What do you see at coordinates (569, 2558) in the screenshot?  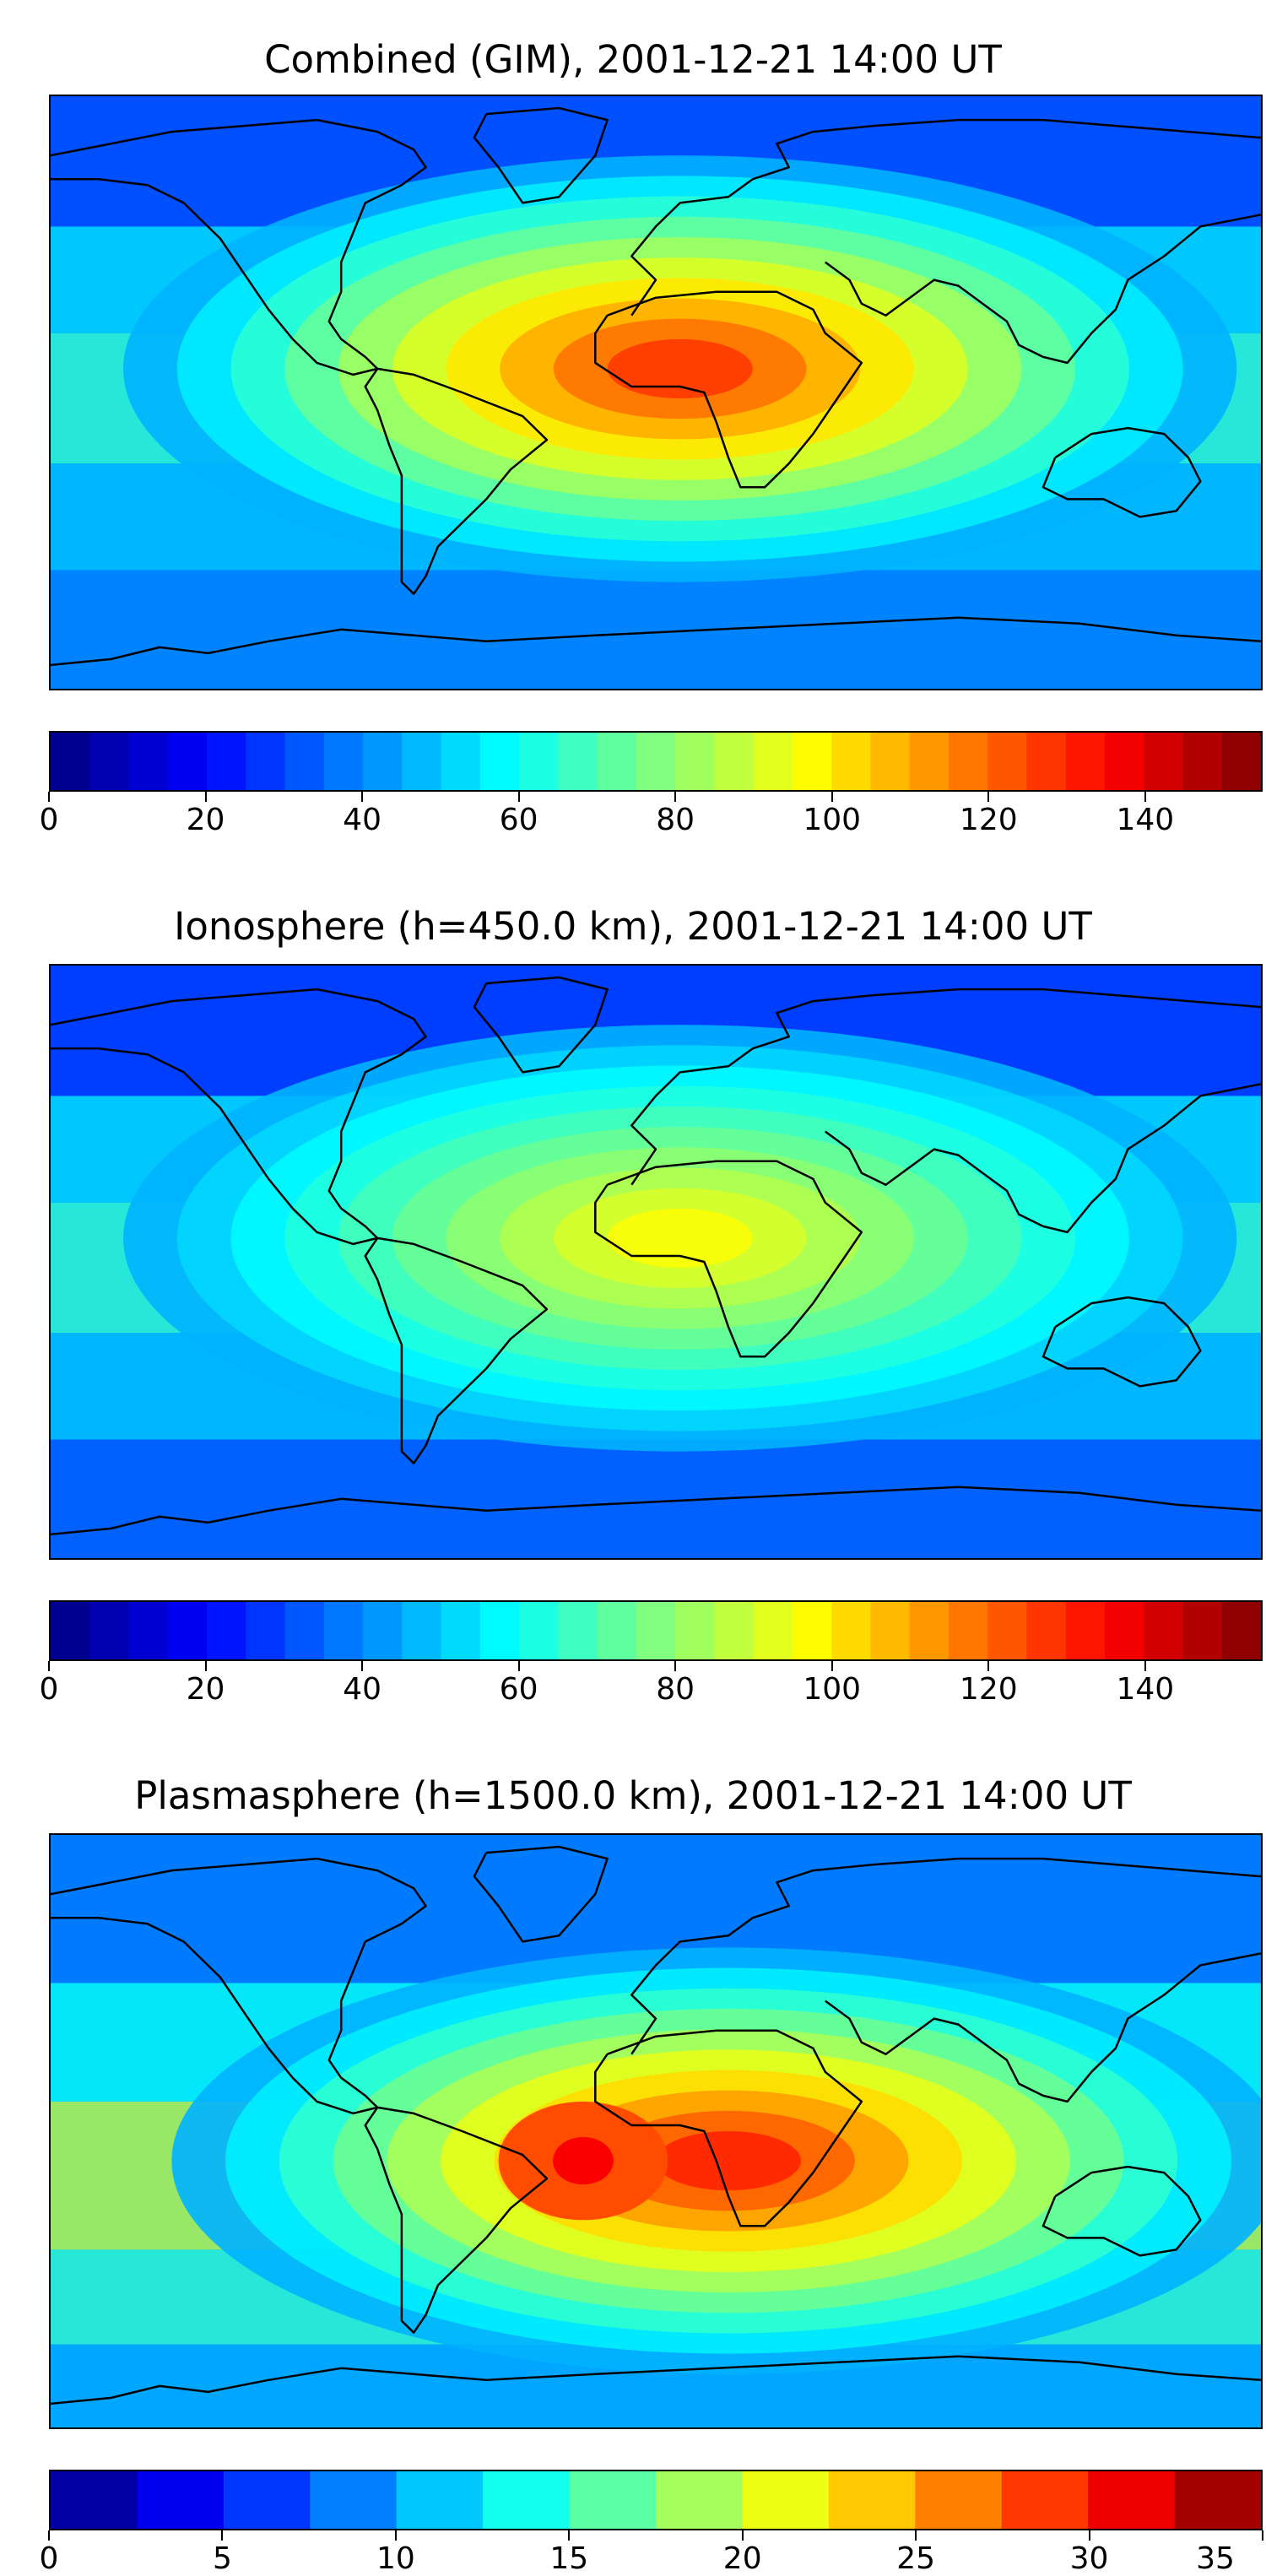 I see `colorbar-tick-label: 15` at bounding box center [569, 2558].